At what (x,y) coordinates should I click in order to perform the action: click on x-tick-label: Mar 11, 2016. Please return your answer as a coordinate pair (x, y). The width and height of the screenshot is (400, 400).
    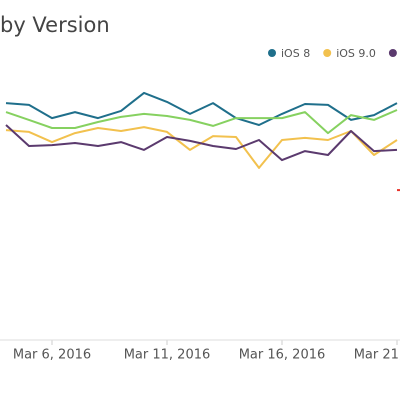
    Looking at the image, I should click on (167, 355).